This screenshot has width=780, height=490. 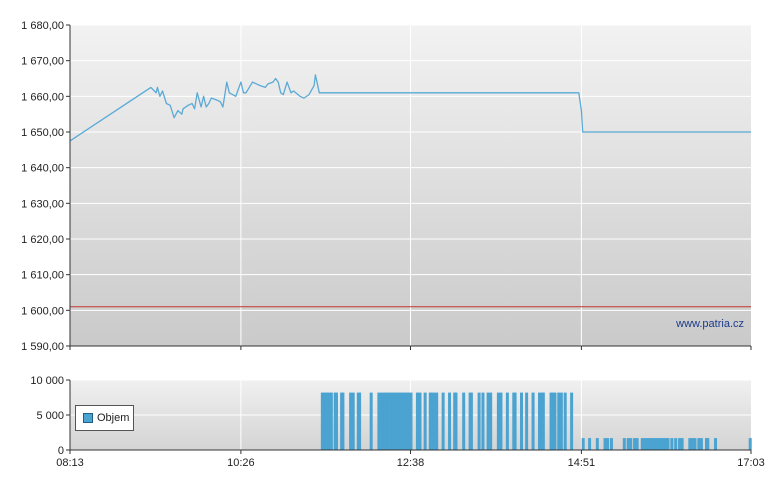 I want to click on price-series, so click(x=410, y=108).